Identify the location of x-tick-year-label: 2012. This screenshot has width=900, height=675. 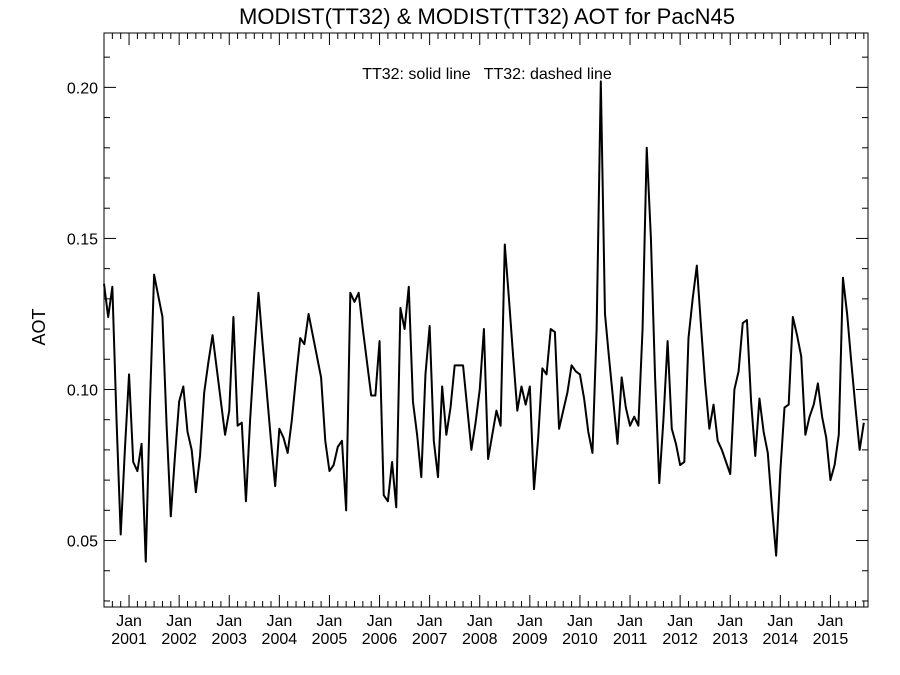
(680, 639).